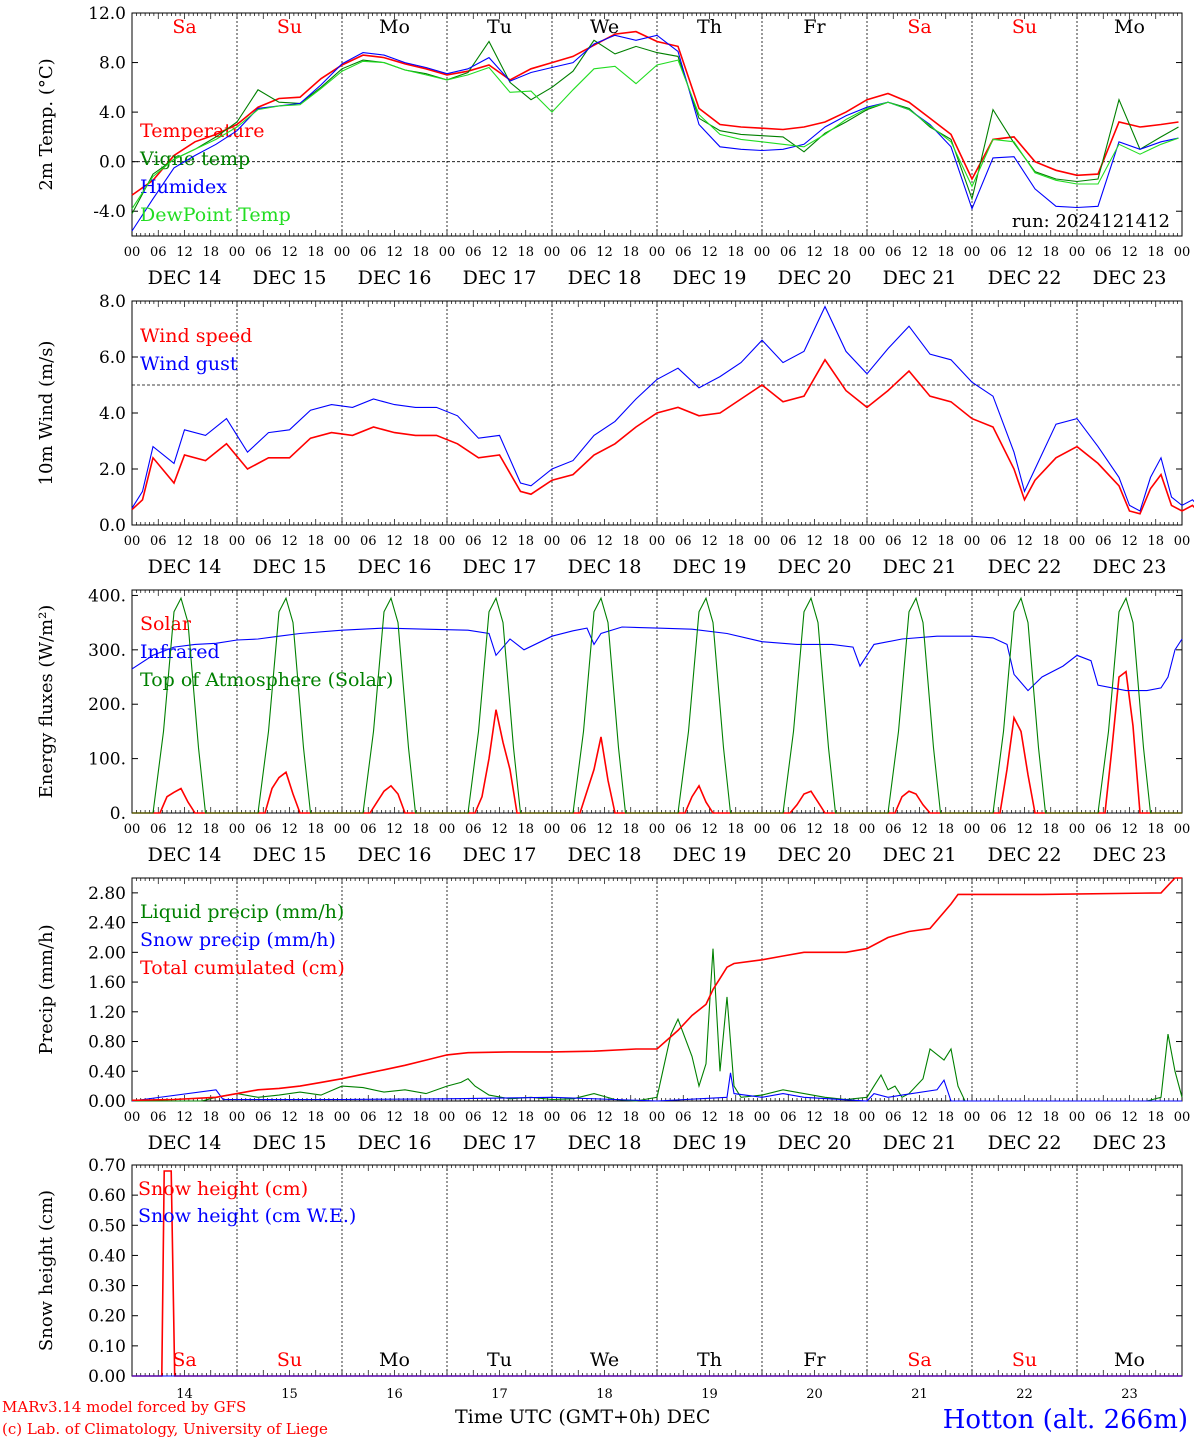 The height and width of the screenshot is (1440, 1194). Describe the element at coordinates (46, 989) in the screenshot. I see `y-axis-label: Precip (mm/h)` at that location.